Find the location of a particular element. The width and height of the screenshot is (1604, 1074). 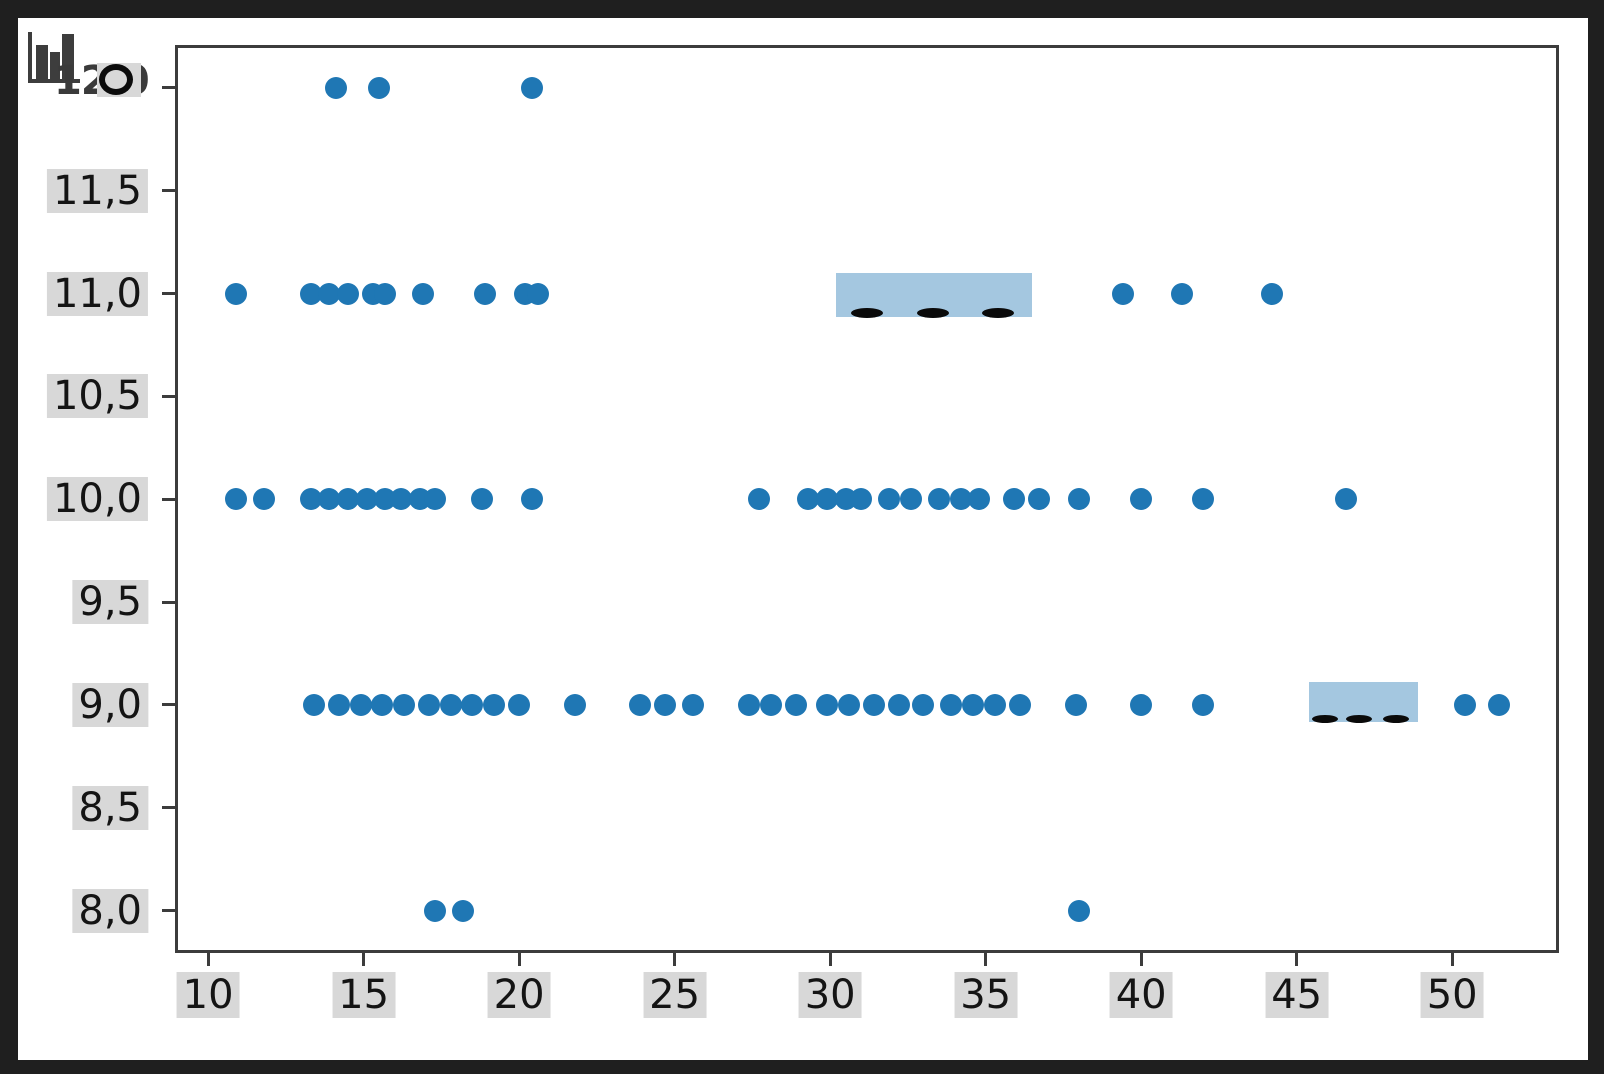

x-tick-label: 50 is located at coordinates (1452, 995).